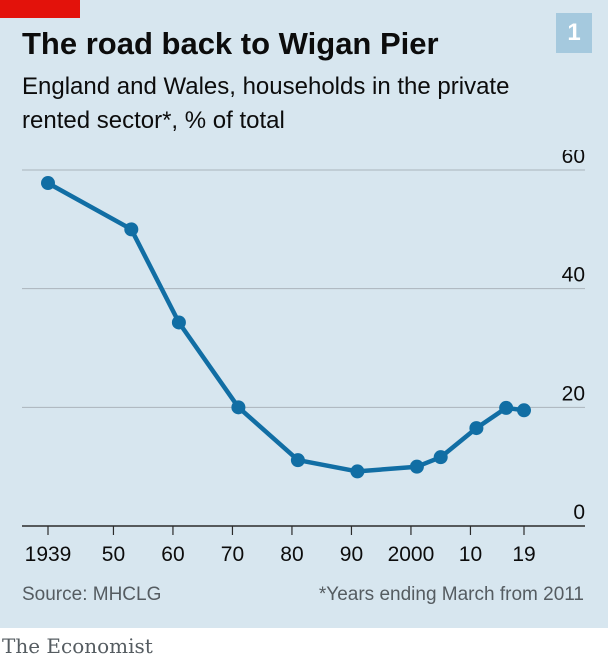 This screenshot has width=608, height=662. I want to click on source-note: Source: MHCLG, so click(92, 594).